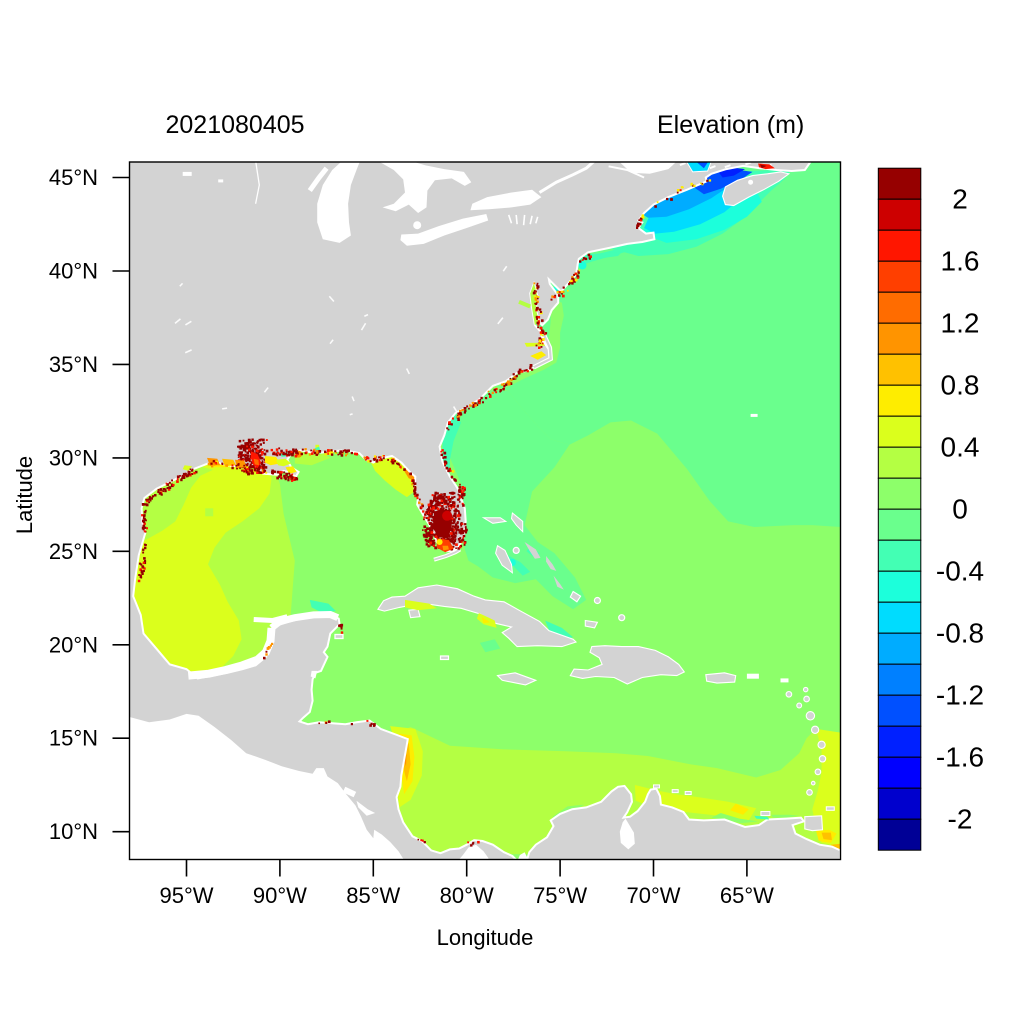 The width and height of the screenshot is (1024, 1024). What do you see at coordinates (960, 633) in the screenshot?
I see `svg-text: -0.8` at bounding box center [960, 633].